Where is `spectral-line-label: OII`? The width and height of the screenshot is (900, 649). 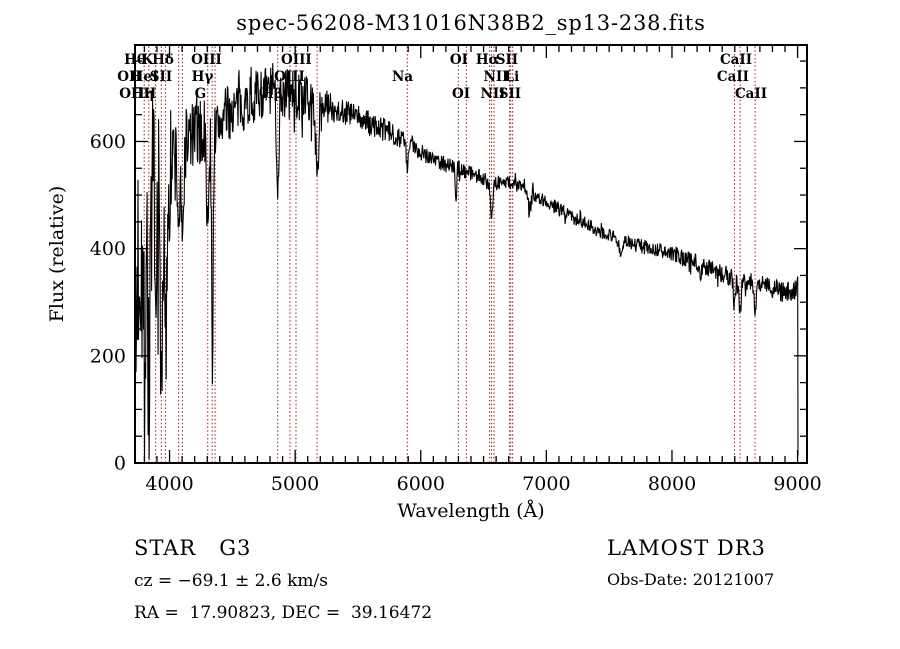 spectral-line-label: OII is located at coordinates (131, 94).